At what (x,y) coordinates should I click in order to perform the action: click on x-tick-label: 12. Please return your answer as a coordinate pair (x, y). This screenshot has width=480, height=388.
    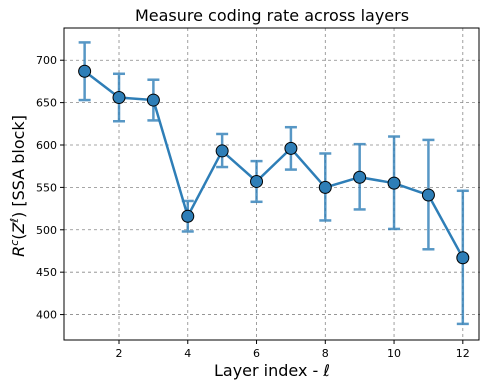
    Looking at the image, I should click on (463, 353).